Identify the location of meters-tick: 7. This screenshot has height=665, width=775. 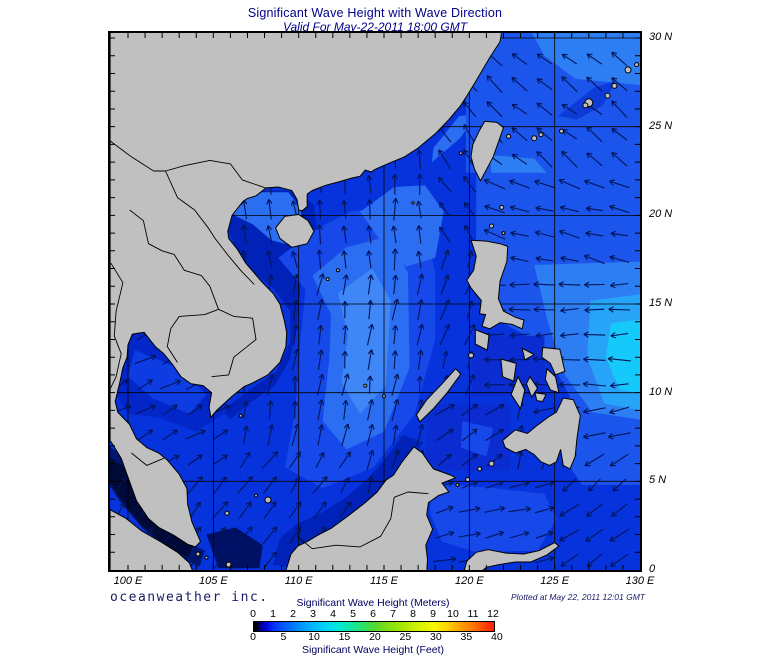
(393, 614).